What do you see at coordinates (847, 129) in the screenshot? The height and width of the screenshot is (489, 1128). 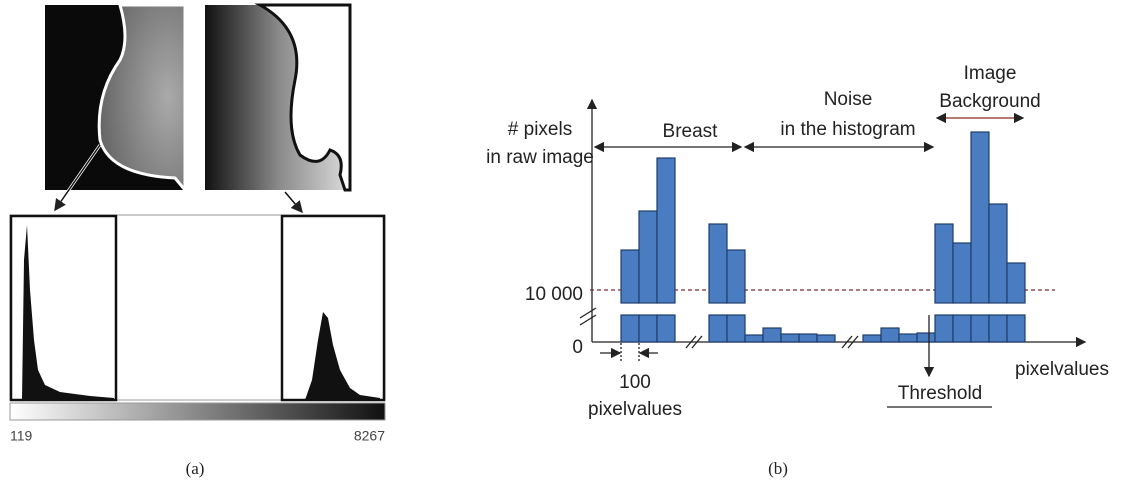 I see `noise-label: in the histogram` at bounding box center [847, 129].